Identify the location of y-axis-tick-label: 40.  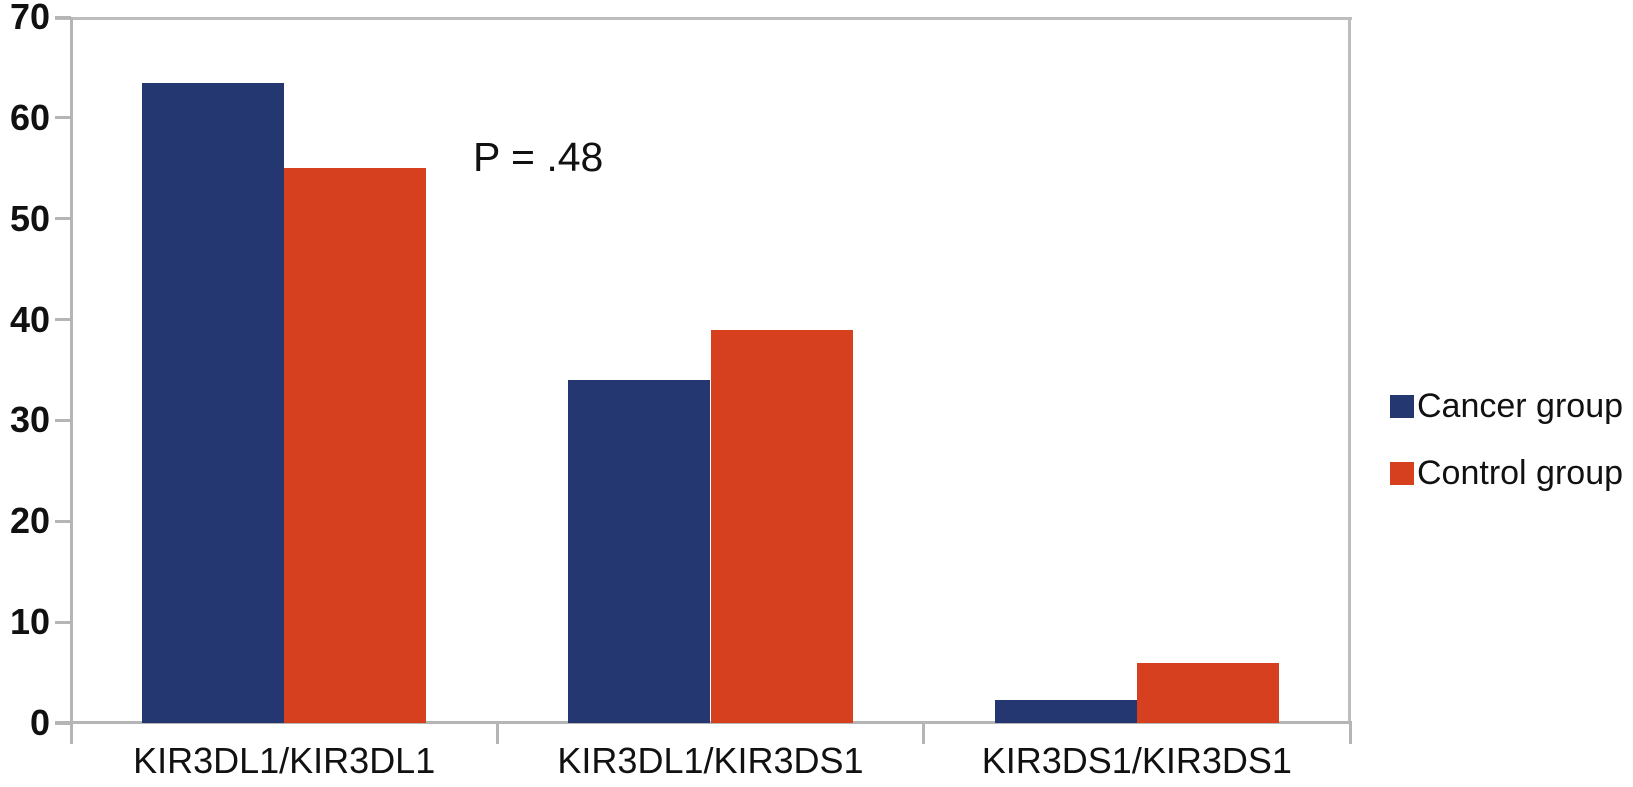
(29, 319).